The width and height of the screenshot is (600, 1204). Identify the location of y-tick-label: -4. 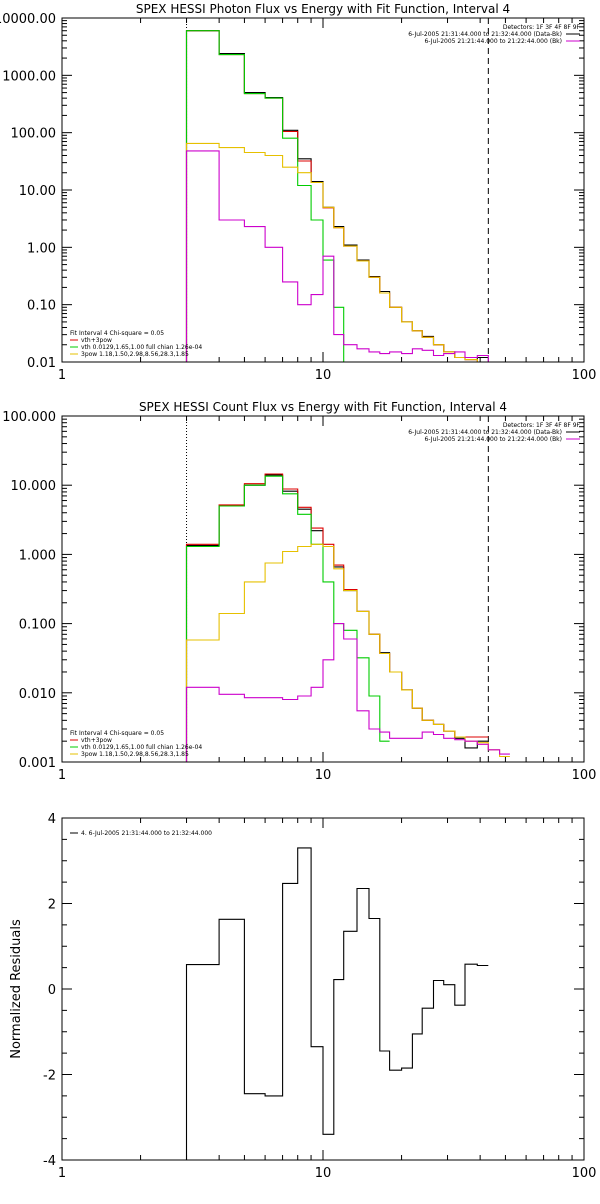
(49, 1161).